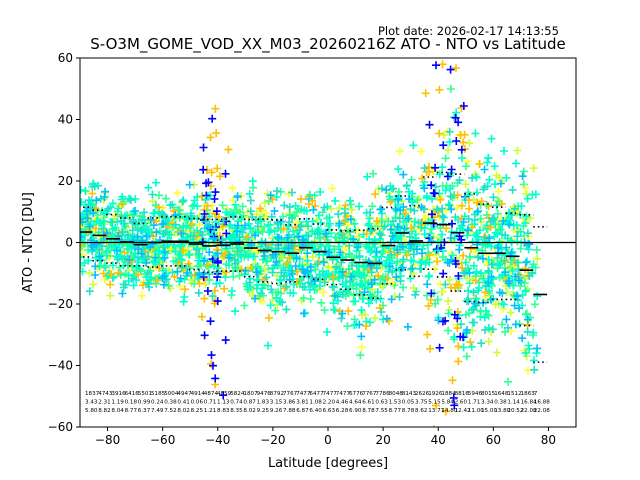  I want to click on x-tick-label: 0, so click(328, 440).